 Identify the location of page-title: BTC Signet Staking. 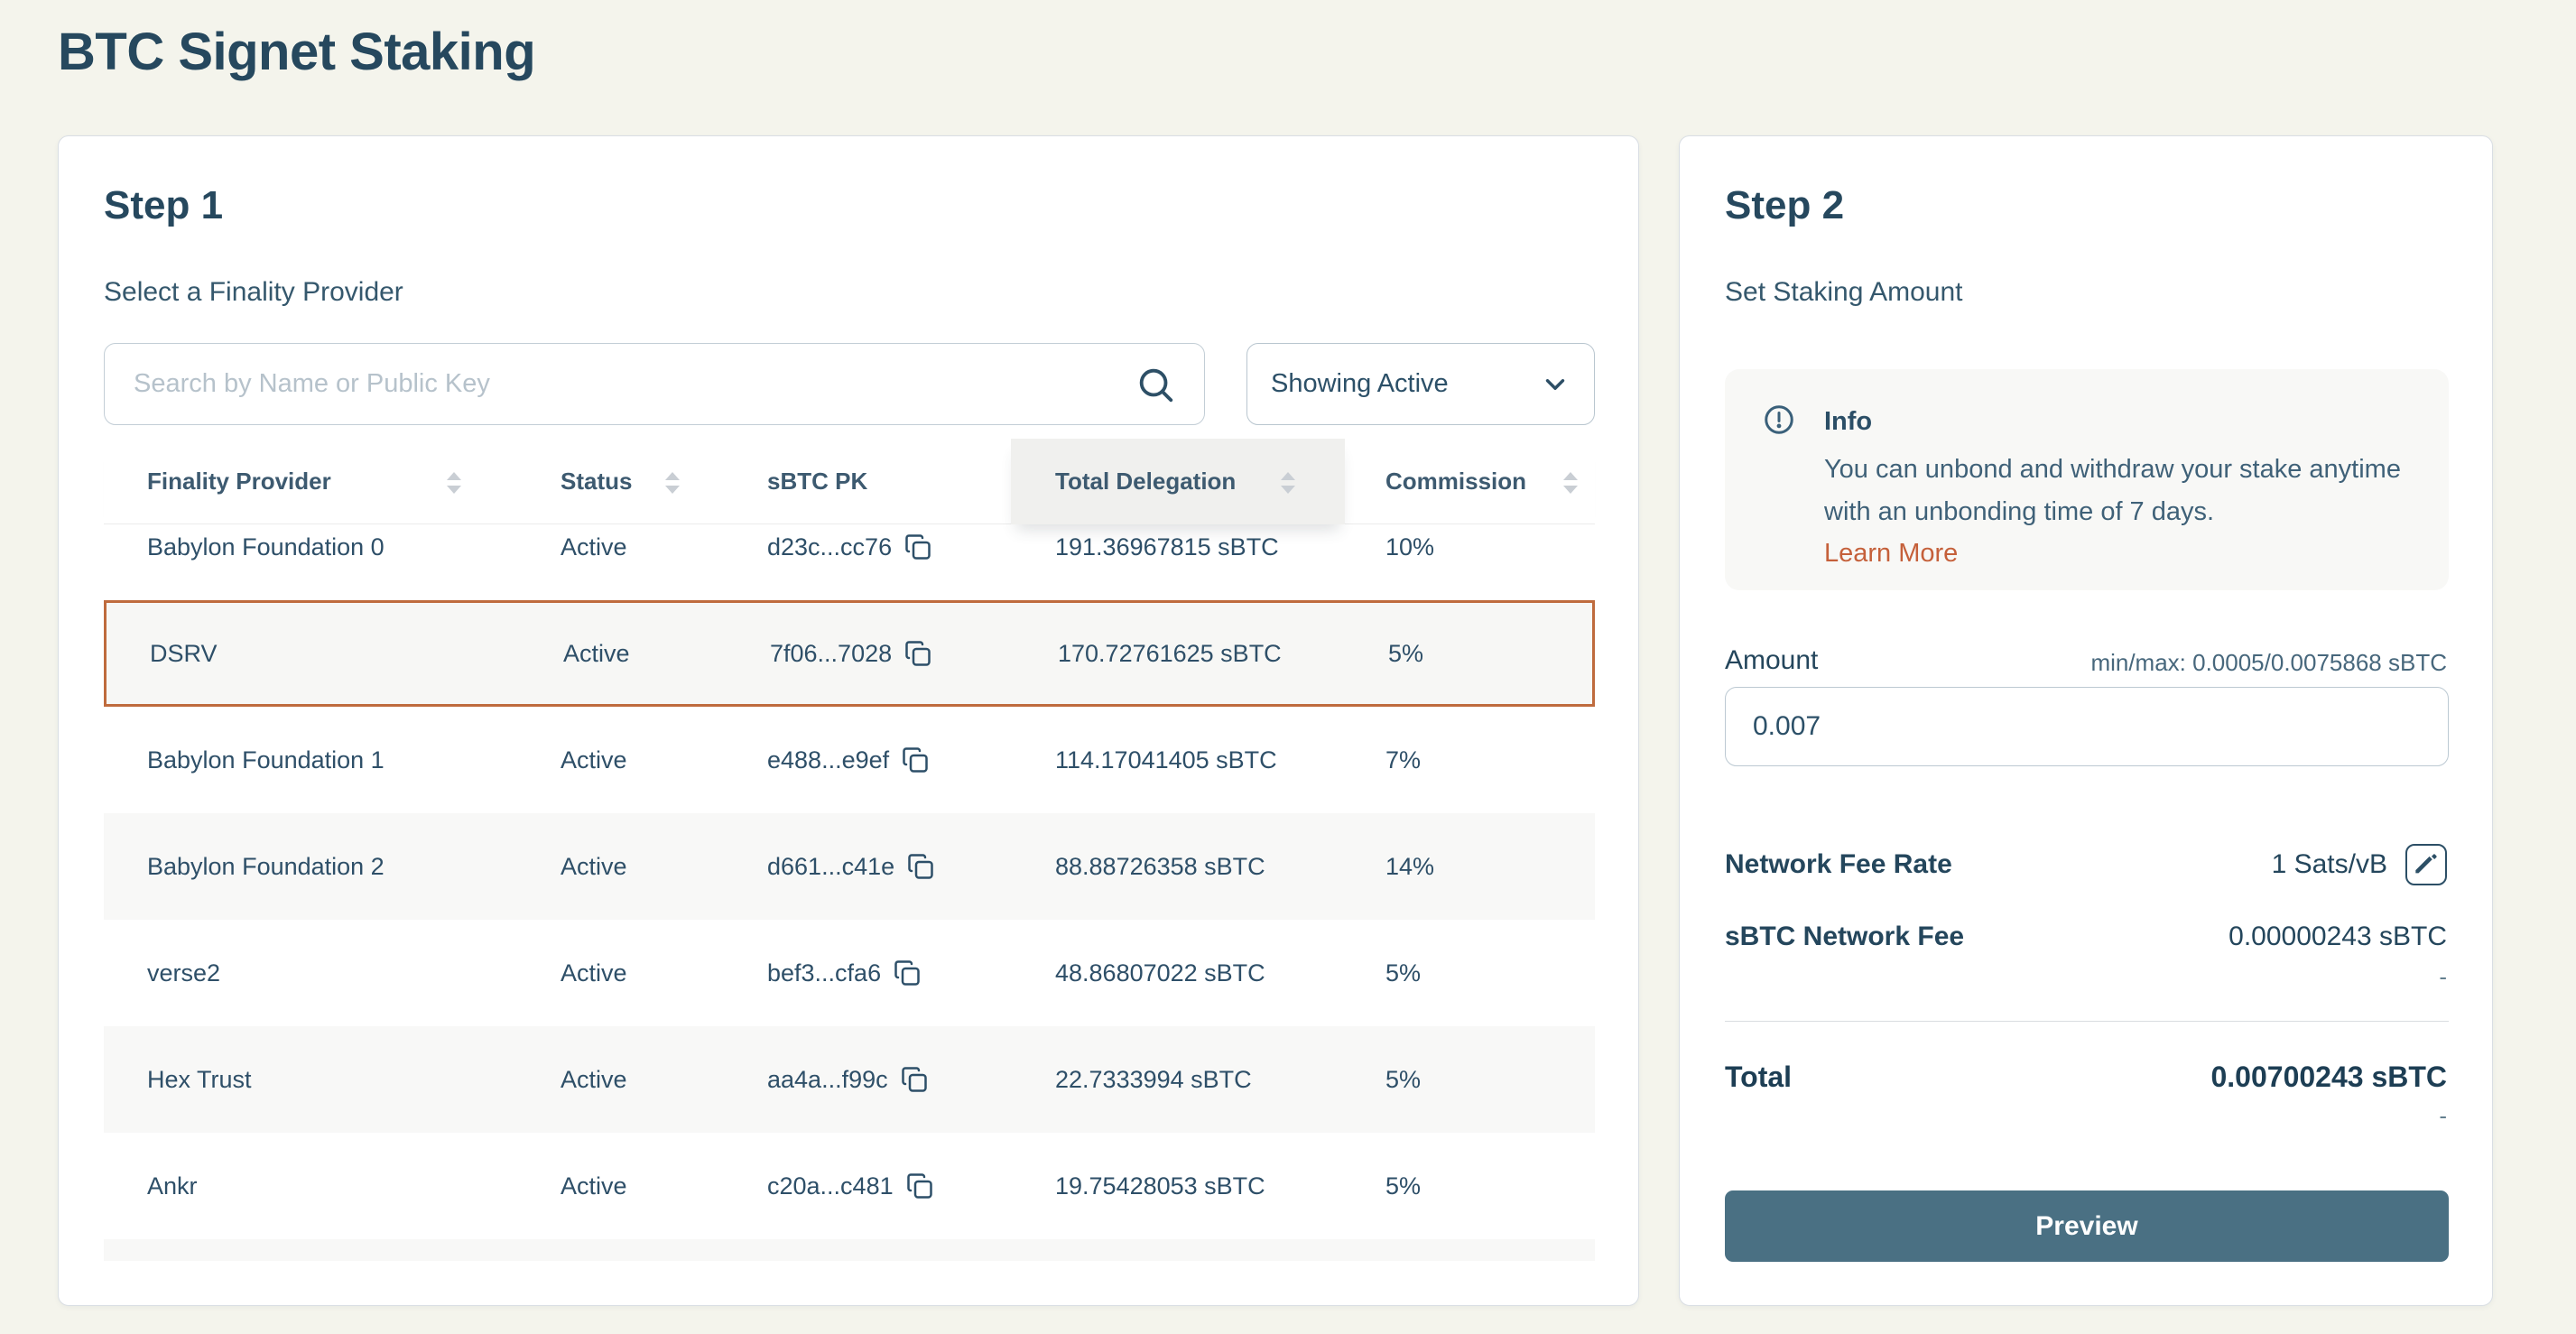
(297, 52).